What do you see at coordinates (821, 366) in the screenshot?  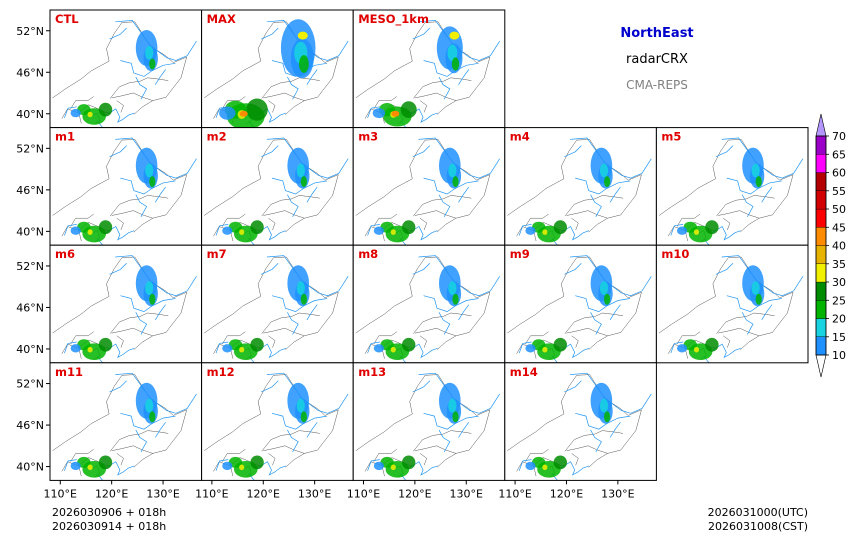 I see `colorbar-min-extension` at bounding box center [821, 366].